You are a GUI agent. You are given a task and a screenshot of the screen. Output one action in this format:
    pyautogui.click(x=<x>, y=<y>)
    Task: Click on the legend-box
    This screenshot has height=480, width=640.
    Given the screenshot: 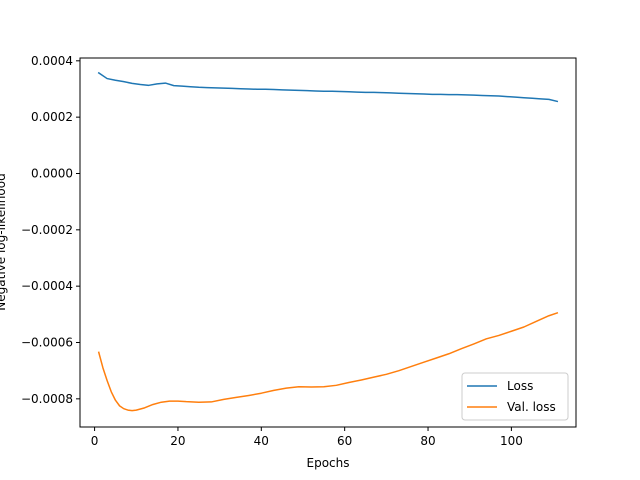 What is the action you would take?
    pyautogui.click(x=515, y=396)
    